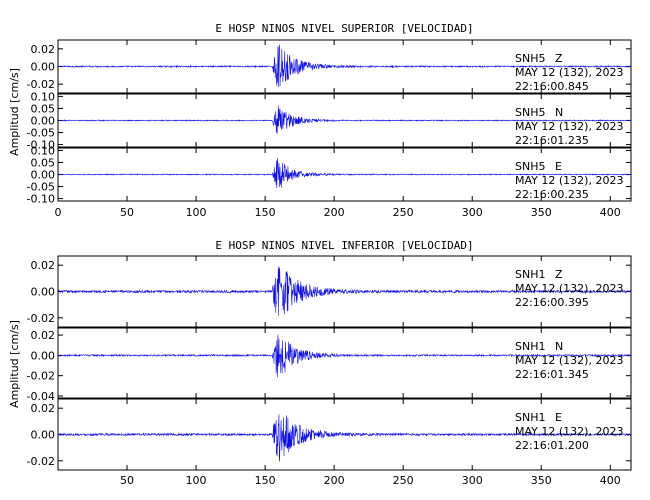 Image resolution: width=650 pixels, height=500 pixels. I want to click on x-tick-label: 0, so click(58, 212).